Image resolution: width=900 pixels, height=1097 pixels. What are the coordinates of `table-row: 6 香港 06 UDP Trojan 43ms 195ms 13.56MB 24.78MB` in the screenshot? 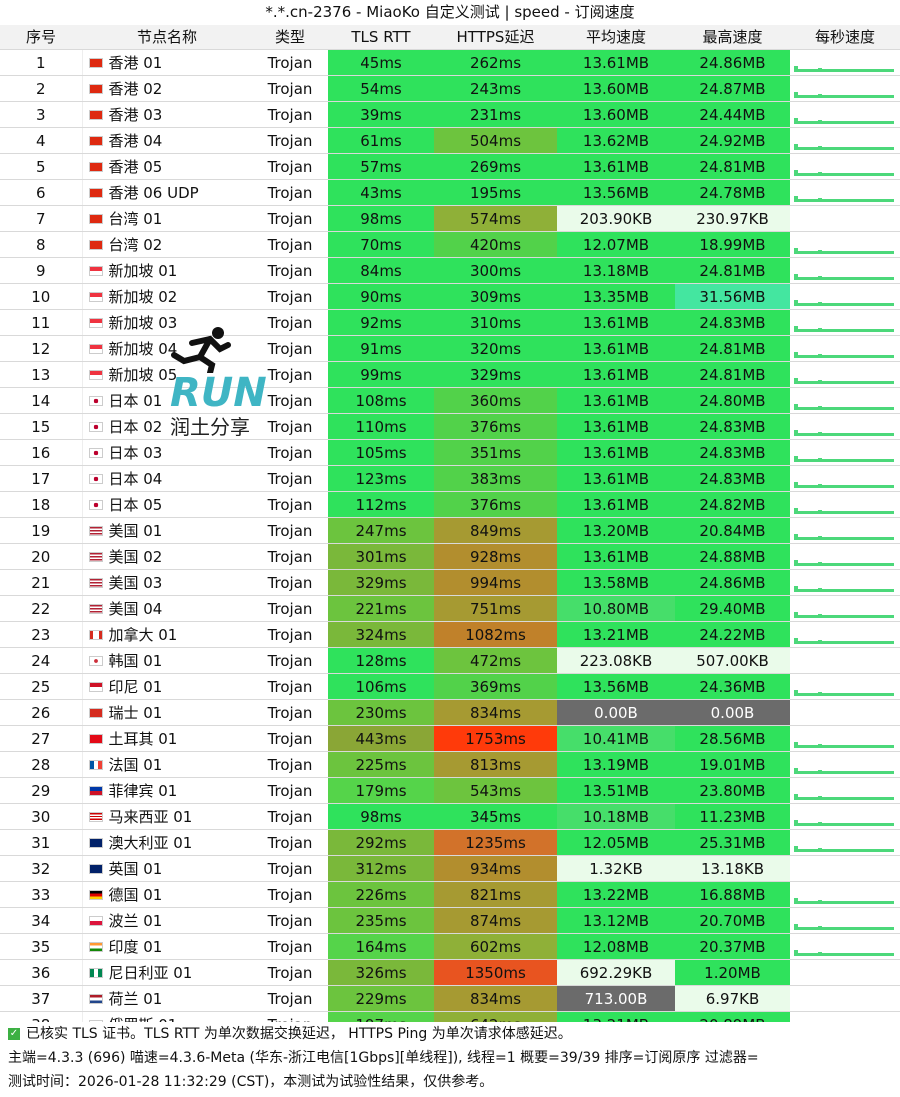 It's located at (450, 192).